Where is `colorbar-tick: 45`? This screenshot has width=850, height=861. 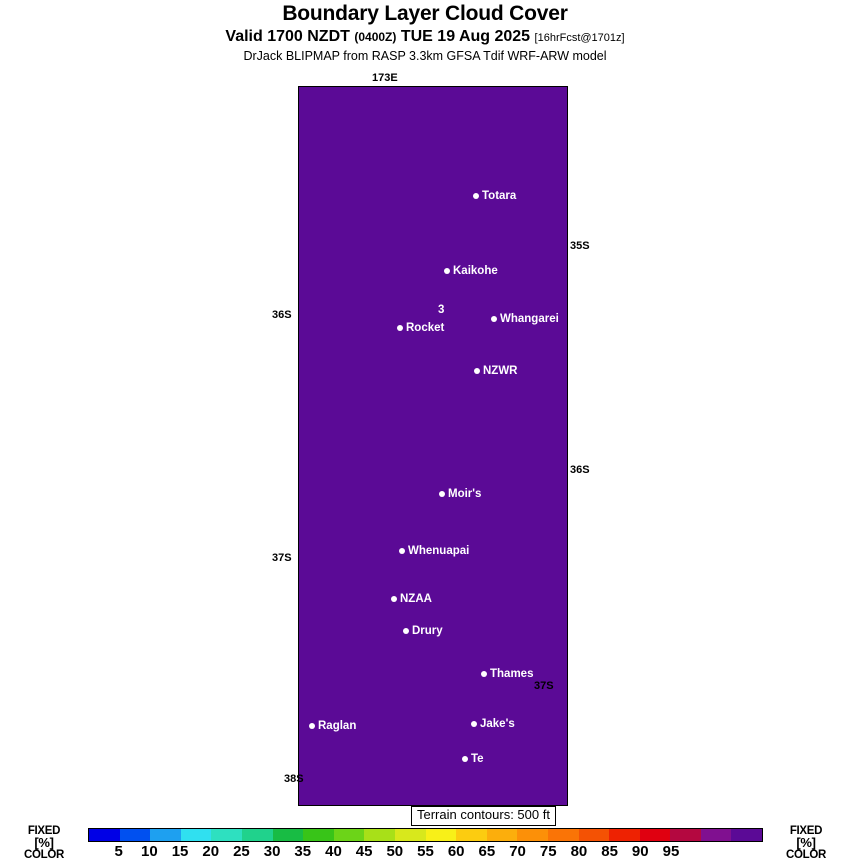 colorbar-tick: 45 is located at coordinates (364, 851).